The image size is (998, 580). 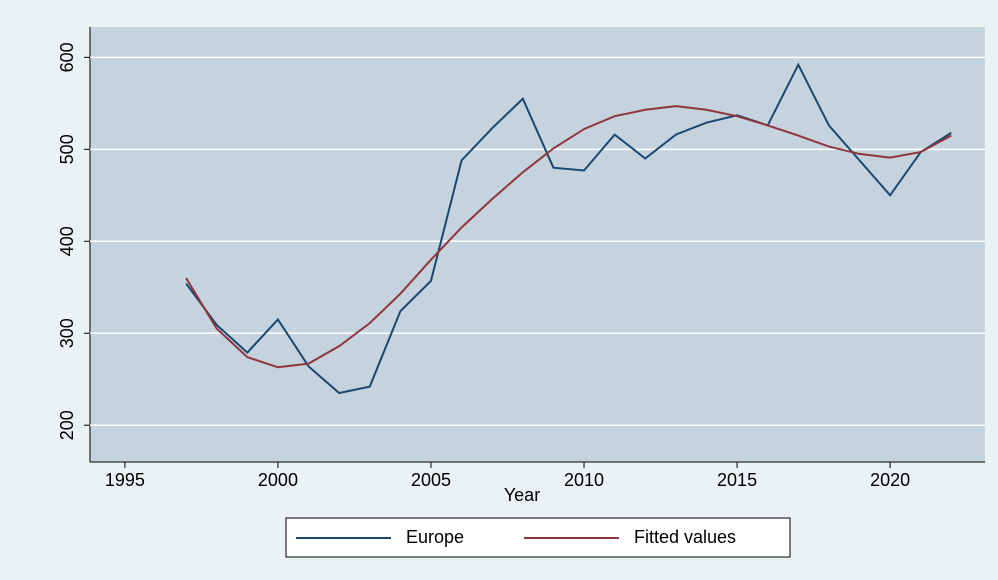 I want to click on x-tick-label: 2005, so click(x=431, y=480).